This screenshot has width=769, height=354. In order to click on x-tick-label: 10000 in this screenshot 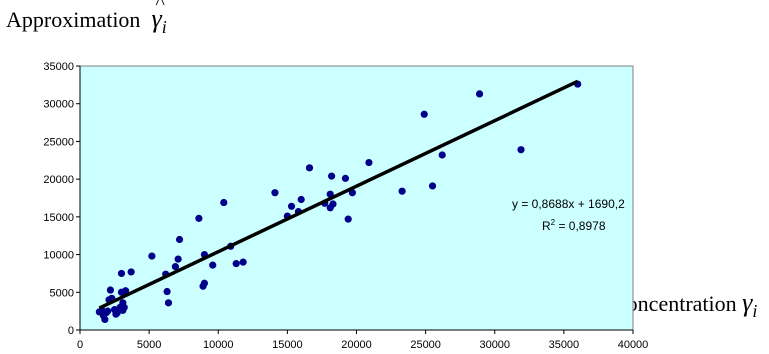, I will do `click(218, 345)`.